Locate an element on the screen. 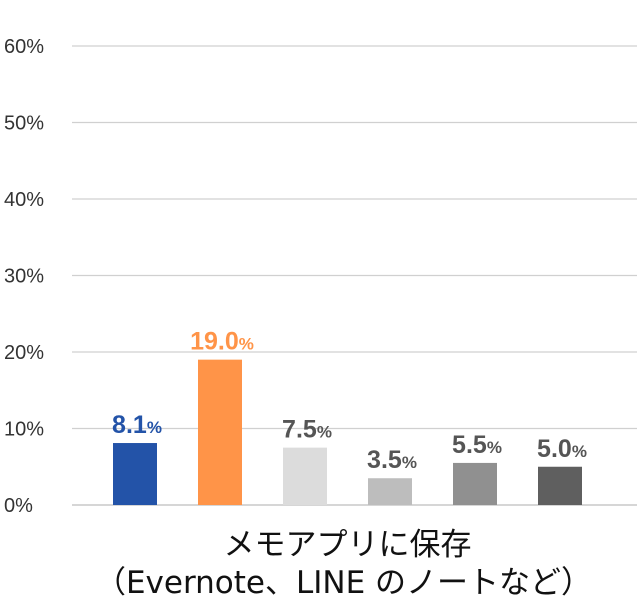 Image resolution: width=640 pixels, height=602 pixels. data-label: 7.5% is located at coordinates (307, 430).